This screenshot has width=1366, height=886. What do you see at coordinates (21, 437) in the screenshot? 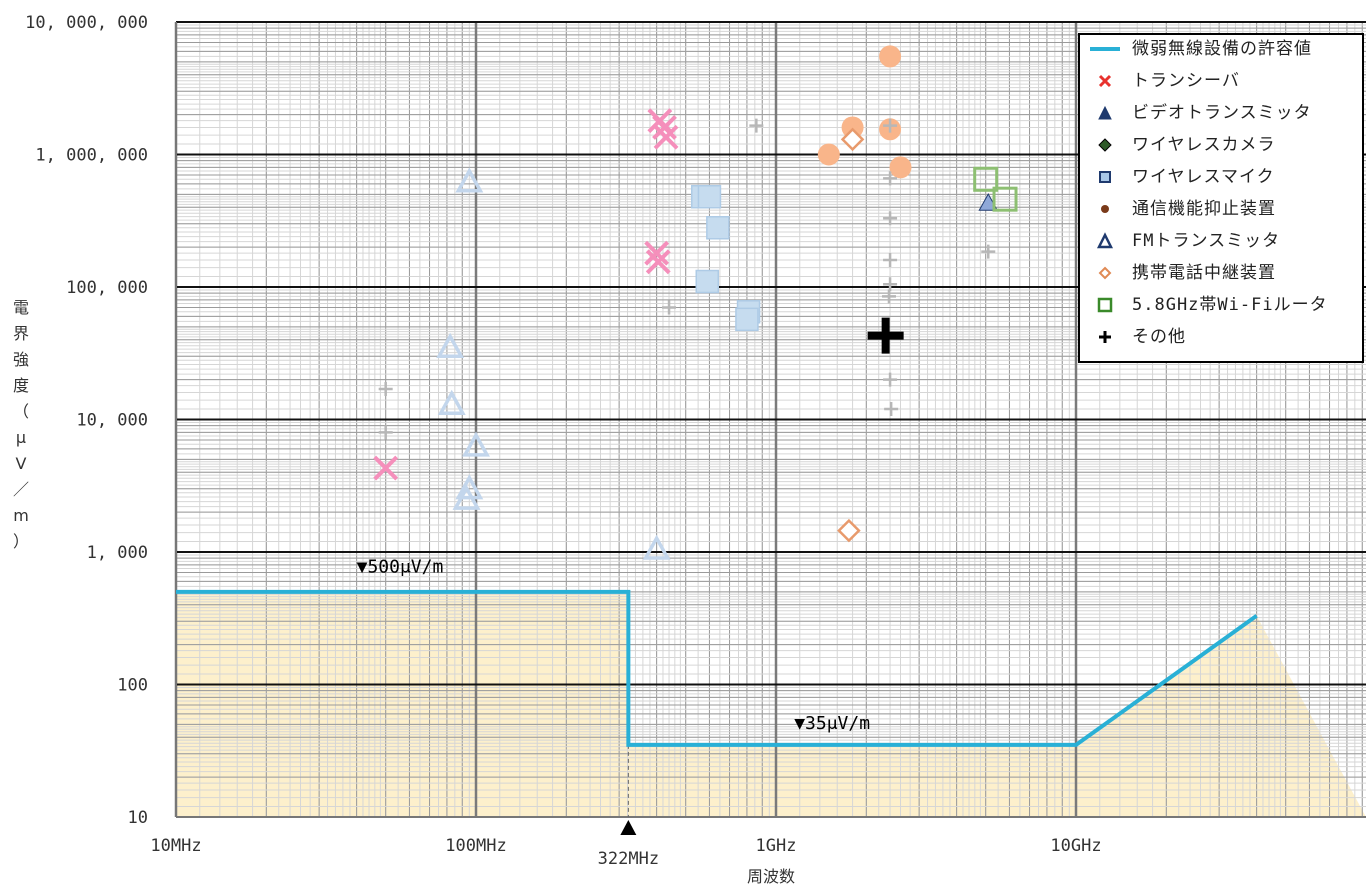
I see `y-axis-label-char: μ` at bounding box center [21, 437].